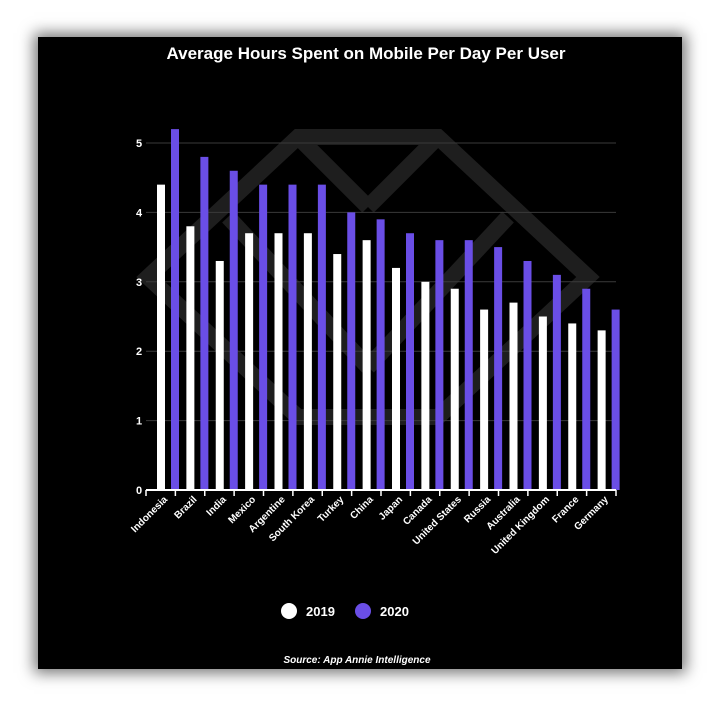  I want to click on bar-2019-france, so click(572, 406).